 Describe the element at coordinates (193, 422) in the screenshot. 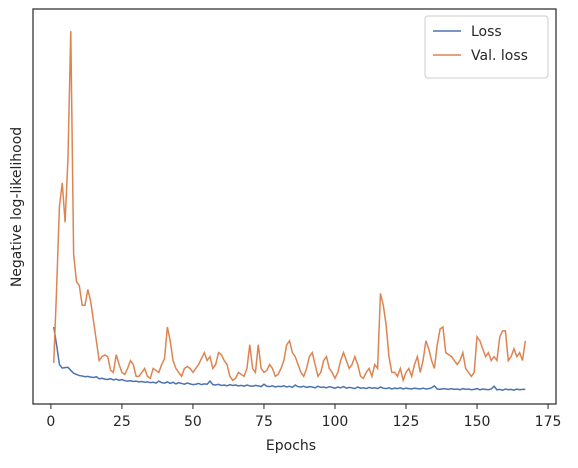

I see `x-tick-label: 50` at that location.